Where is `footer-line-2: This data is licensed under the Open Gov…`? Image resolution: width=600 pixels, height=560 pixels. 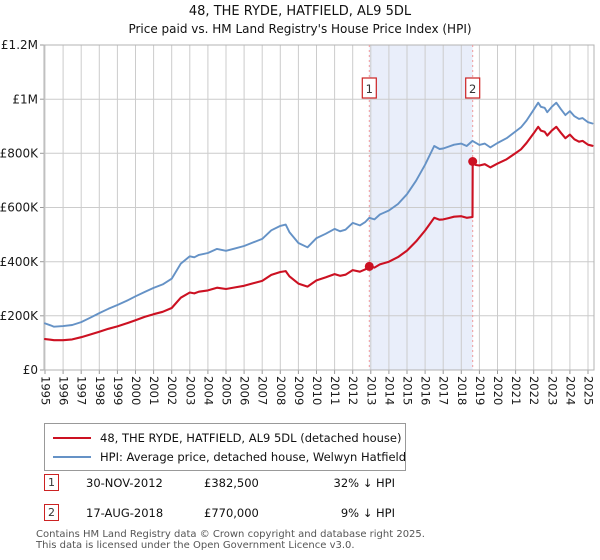
footer-line-2: This data is licensed under the Open Gov… is located at coordinates (195, 545).